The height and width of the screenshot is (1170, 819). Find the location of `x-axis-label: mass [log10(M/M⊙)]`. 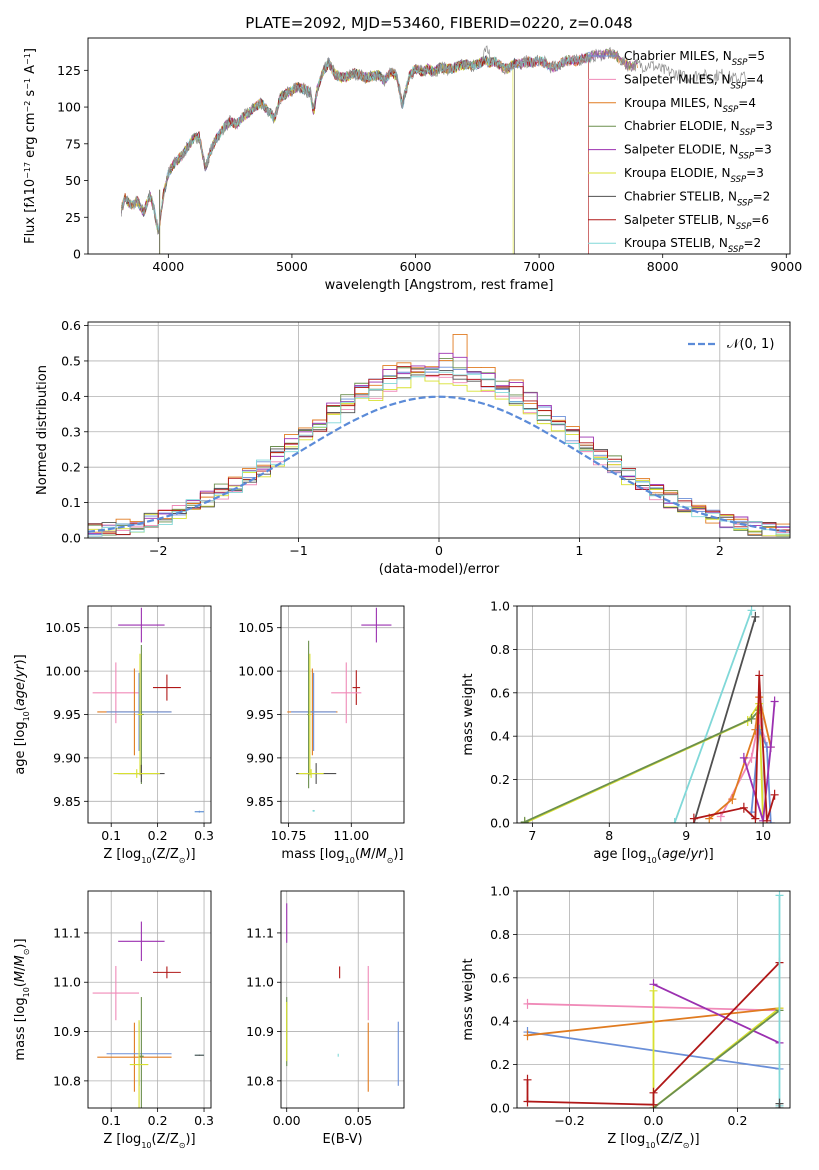

x-axis-label: mass [log10(M/M⊙)] is located at coordinates (342, 856).